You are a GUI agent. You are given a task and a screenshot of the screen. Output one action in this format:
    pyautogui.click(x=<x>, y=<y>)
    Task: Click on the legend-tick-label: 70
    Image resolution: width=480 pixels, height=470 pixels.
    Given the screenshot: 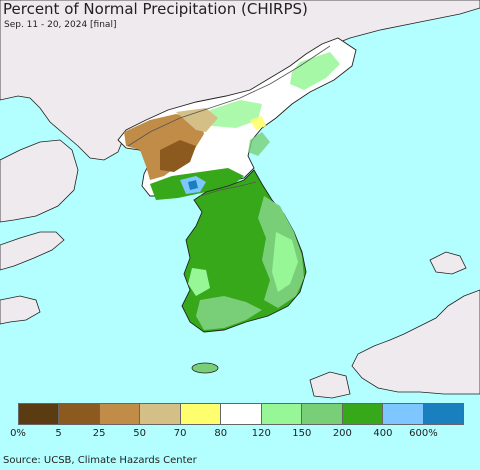 What is the action you would take?
    pyautogui.click(x=180, y=433)
    